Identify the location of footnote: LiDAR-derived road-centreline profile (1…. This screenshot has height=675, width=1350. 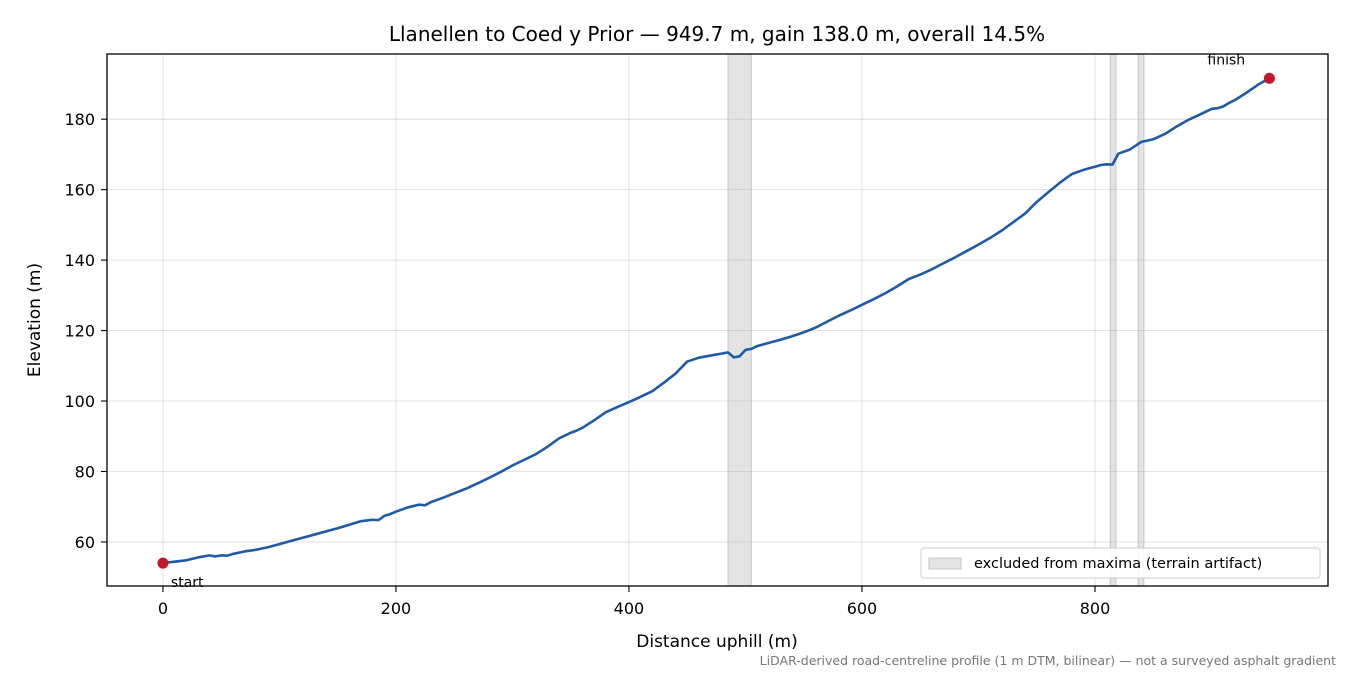
(1048, 660).